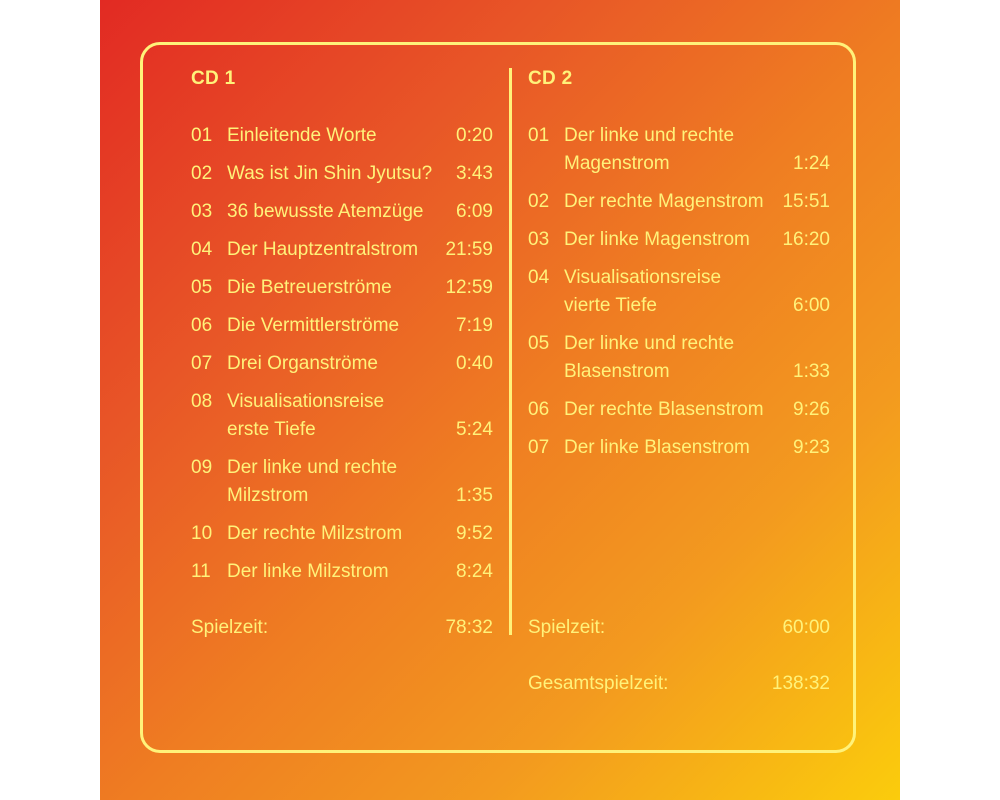 Image resolution: width=1000 pixels, height=800 pixels. What do you see at coordinates (643, 291) in the screenshot?
I see `track-title: Visualisationsreise vierte Tiefe` at bounding box center [643, 291].